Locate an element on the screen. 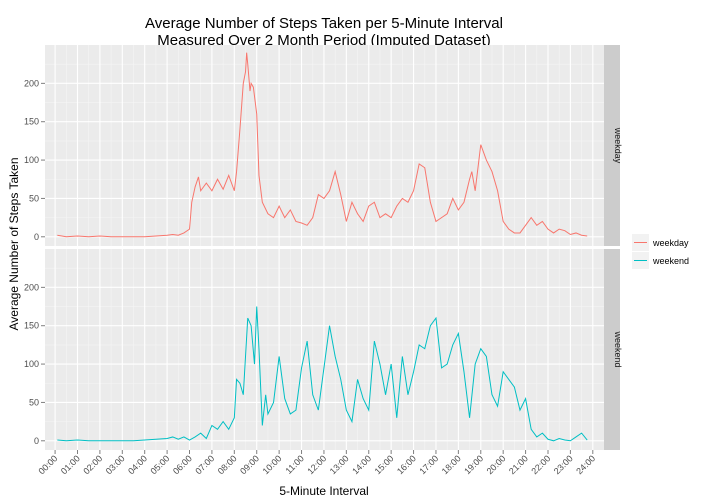 The width and height of the screenshot is (720, 504). x-tick-label: 14:00 is located at coordinates (361, 464).